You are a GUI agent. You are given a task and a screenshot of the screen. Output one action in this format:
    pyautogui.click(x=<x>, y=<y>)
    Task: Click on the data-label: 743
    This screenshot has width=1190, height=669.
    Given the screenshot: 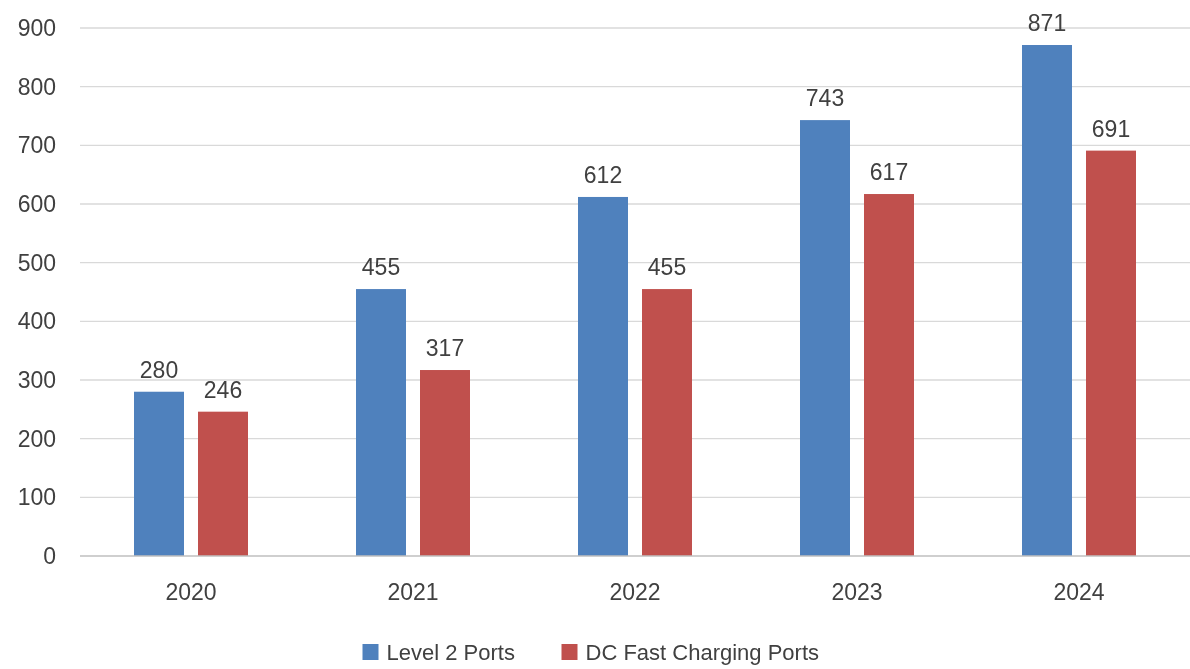 What is the action you would take?
    pyautogui.click(x=825, y=98)
    